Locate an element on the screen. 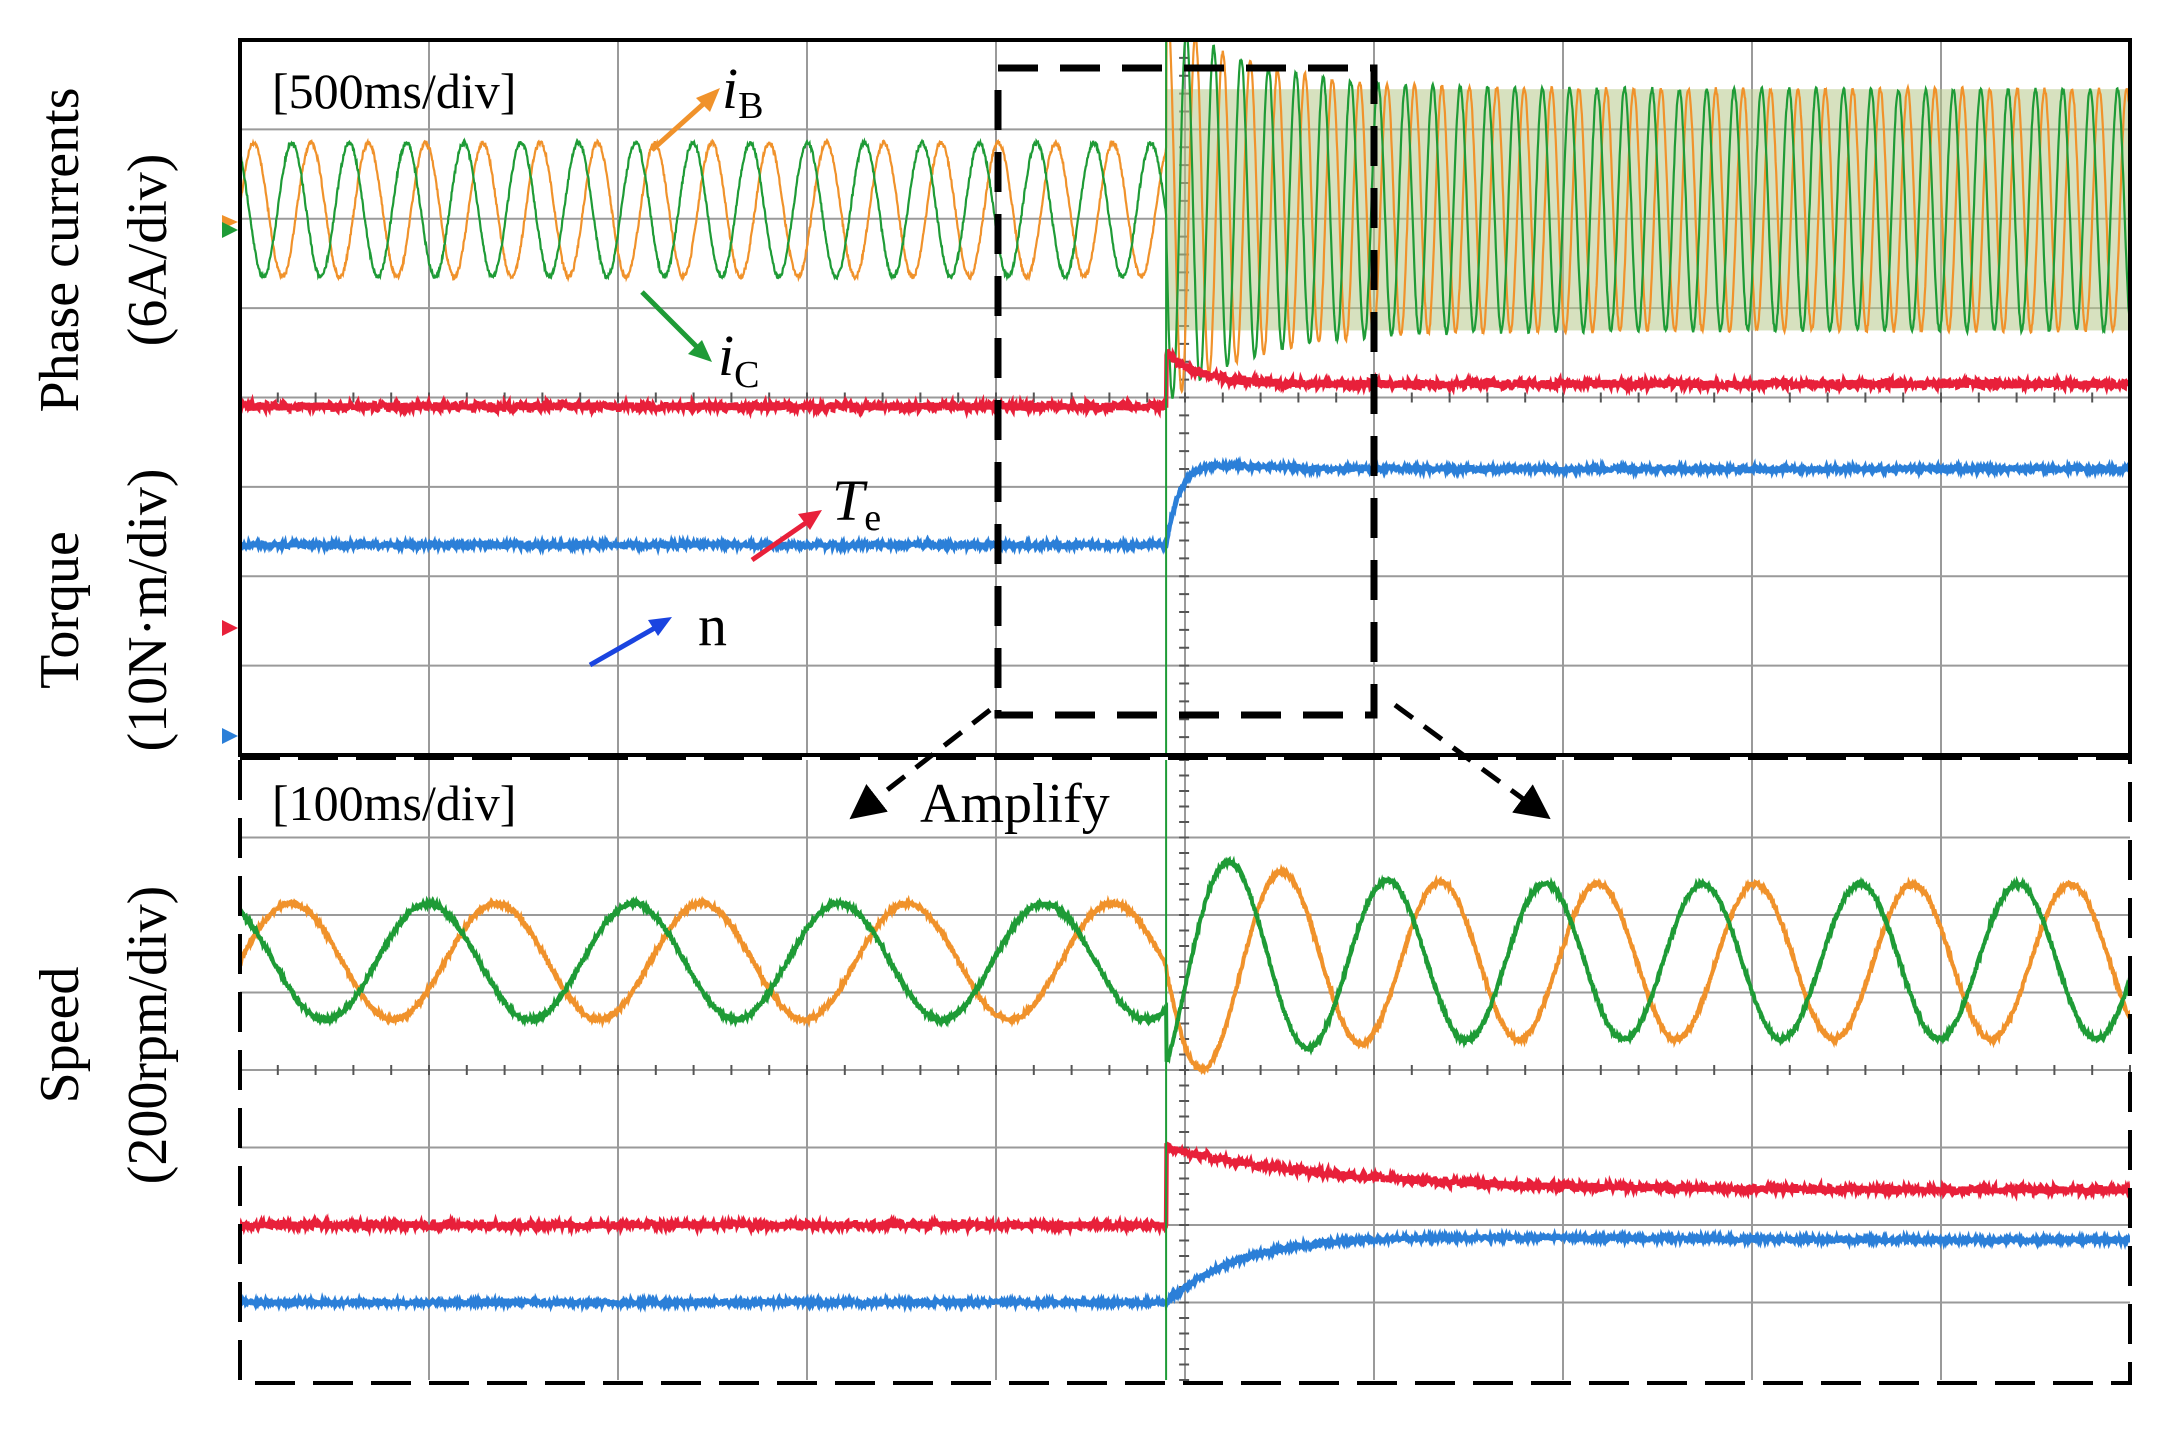 The image size is (2160, 1433). ib-label-arrowhead is located at coordinates (708, 100).